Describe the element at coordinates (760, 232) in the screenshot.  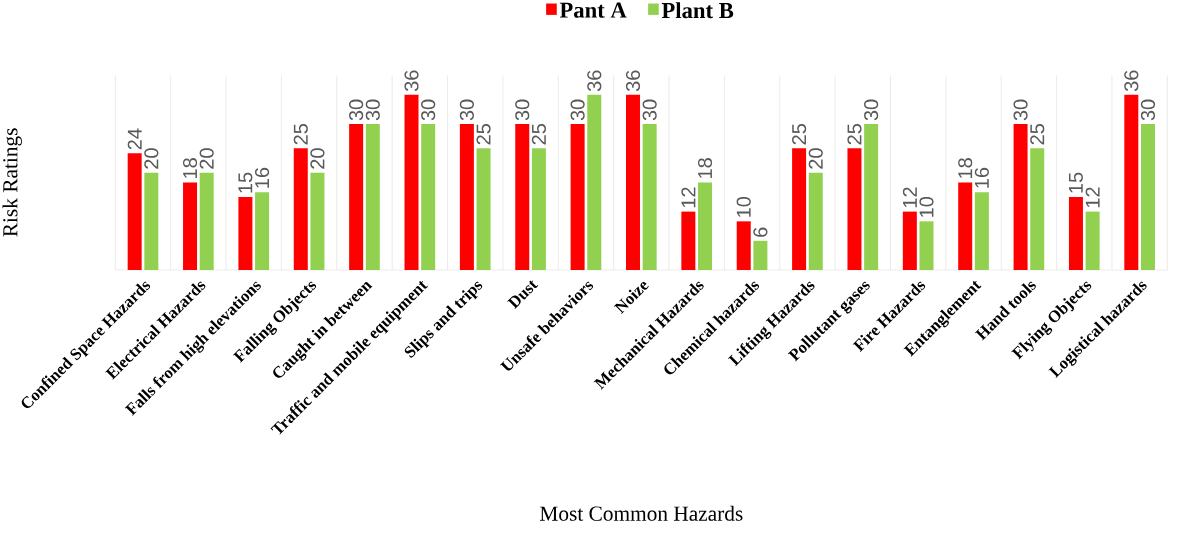
I see `data-label: 6` at that location.